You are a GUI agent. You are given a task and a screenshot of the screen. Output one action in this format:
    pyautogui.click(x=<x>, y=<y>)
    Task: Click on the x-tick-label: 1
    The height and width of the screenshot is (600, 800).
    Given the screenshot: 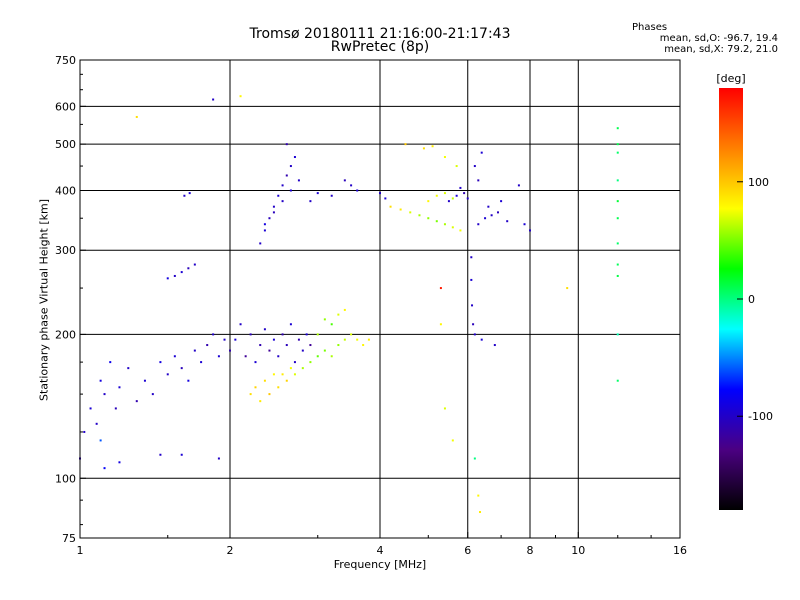 What is the action you would take?
    pyautogui.click(x=80, y=550)
    